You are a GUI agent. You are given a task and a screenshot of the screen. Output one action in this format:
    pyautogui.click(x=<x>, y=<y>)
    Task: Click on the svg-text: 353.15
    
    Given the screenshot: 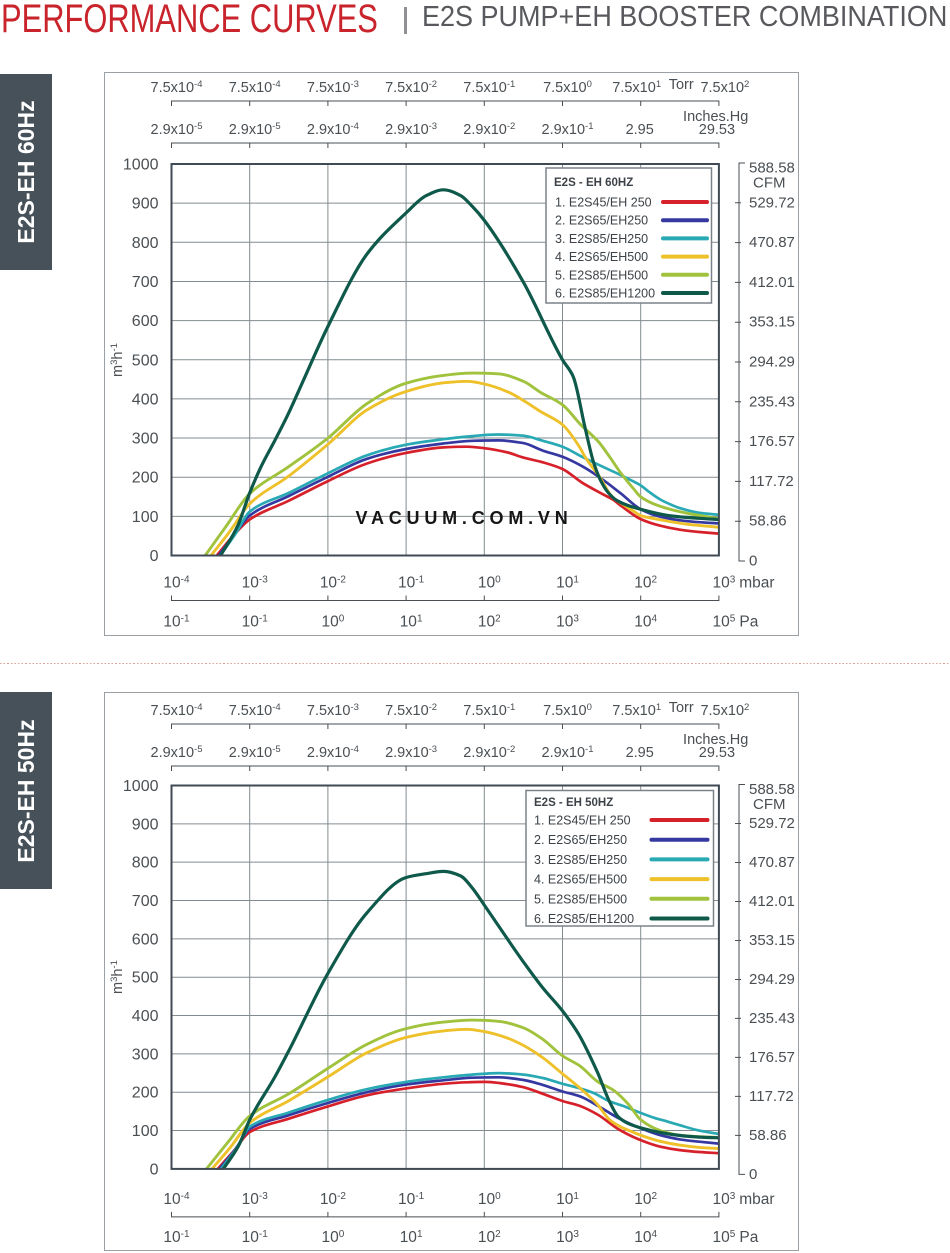 What is the action you would take?
    pyautogui.click(x=772, y=322)
    